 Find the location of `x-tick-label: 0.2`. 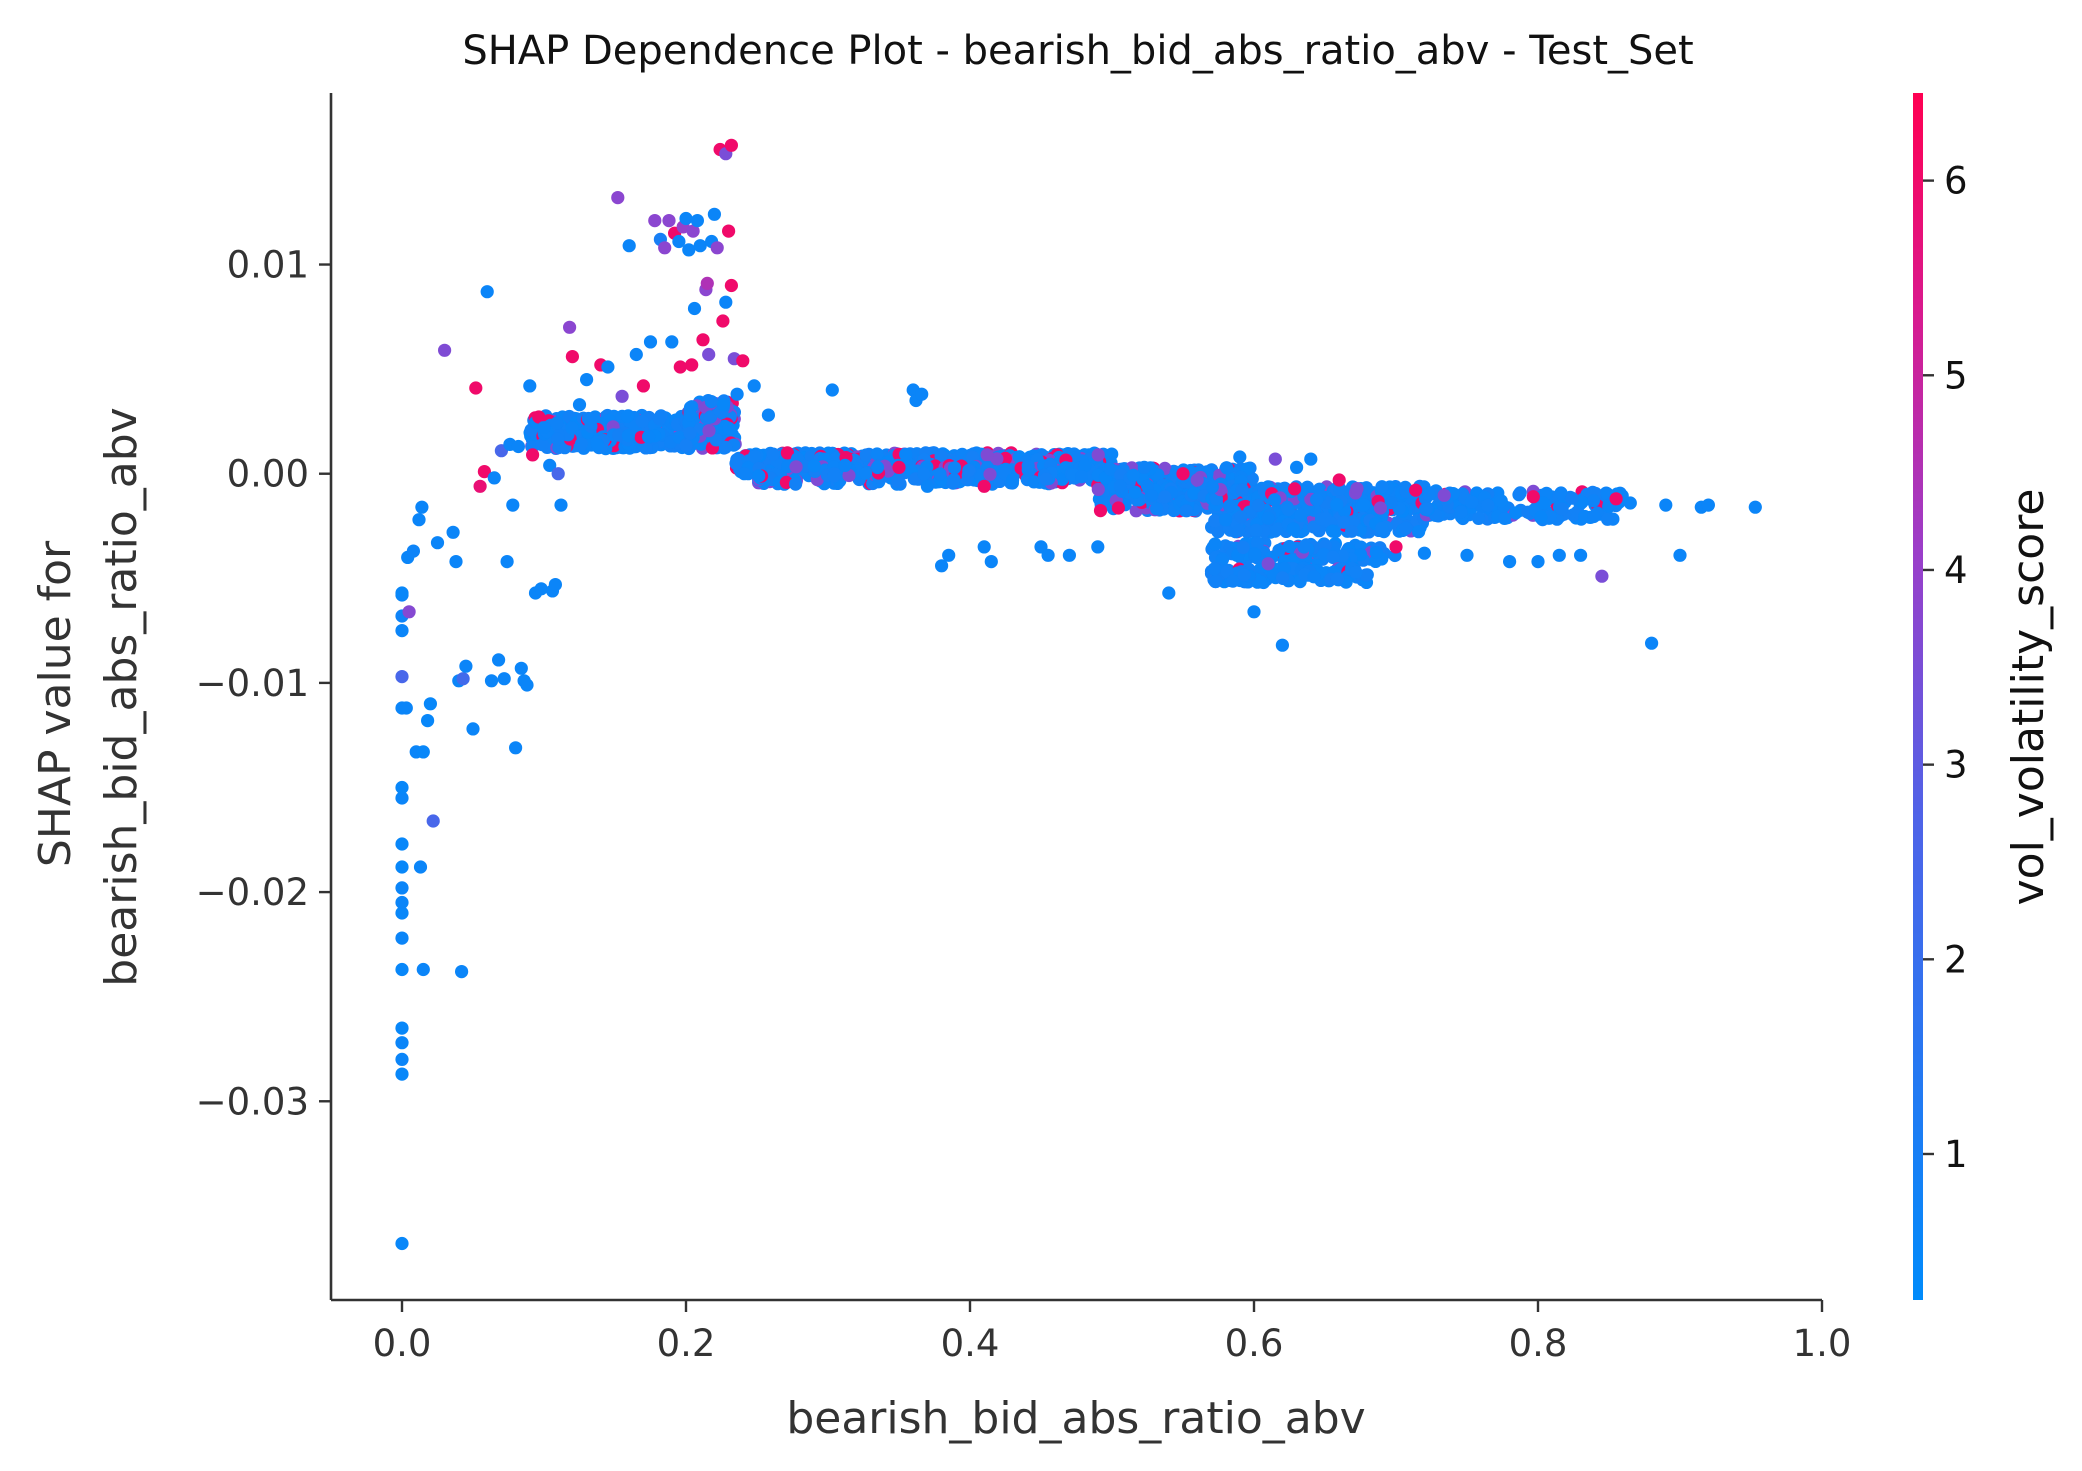

x-tick-label: 0.2 is located at coordinates (686, 1343).